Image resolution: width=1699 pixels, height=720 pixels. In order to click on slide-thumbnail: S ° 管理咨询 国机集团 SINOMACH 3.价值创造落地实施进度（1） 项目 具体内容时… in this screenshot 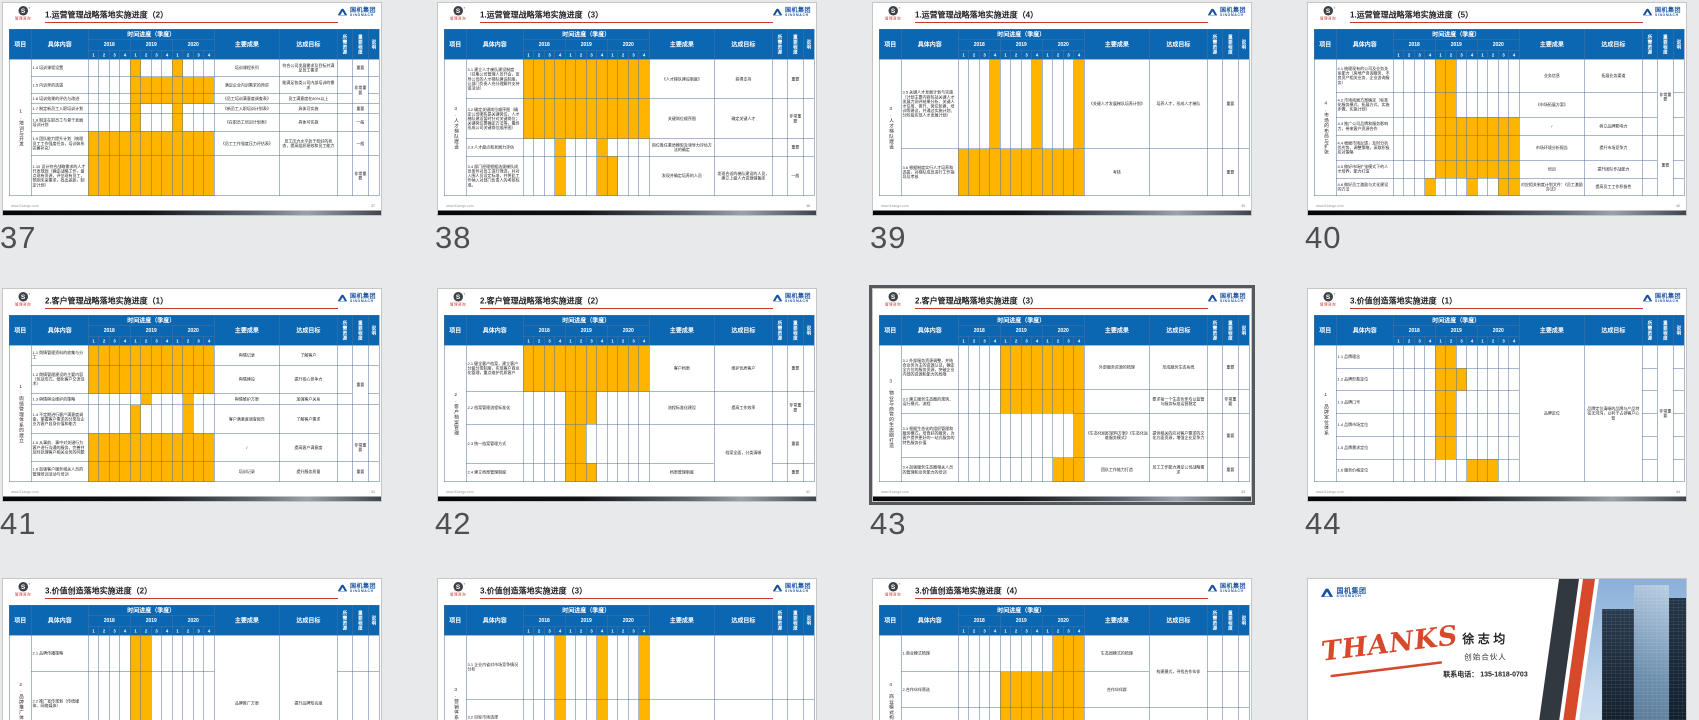, I will do `click(1497, 395)`.